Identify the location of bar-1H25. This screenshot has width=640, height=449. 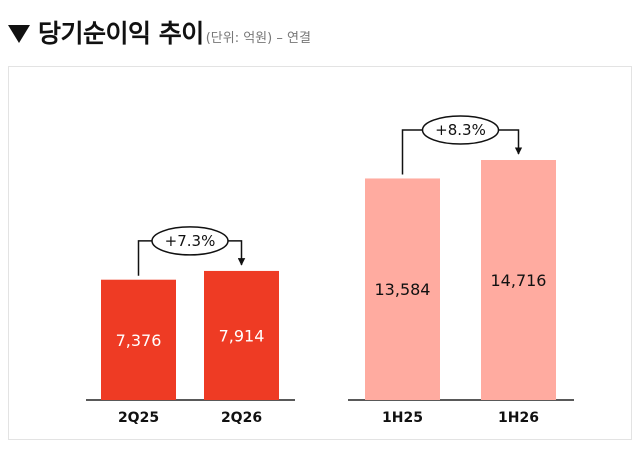
(402, 289).